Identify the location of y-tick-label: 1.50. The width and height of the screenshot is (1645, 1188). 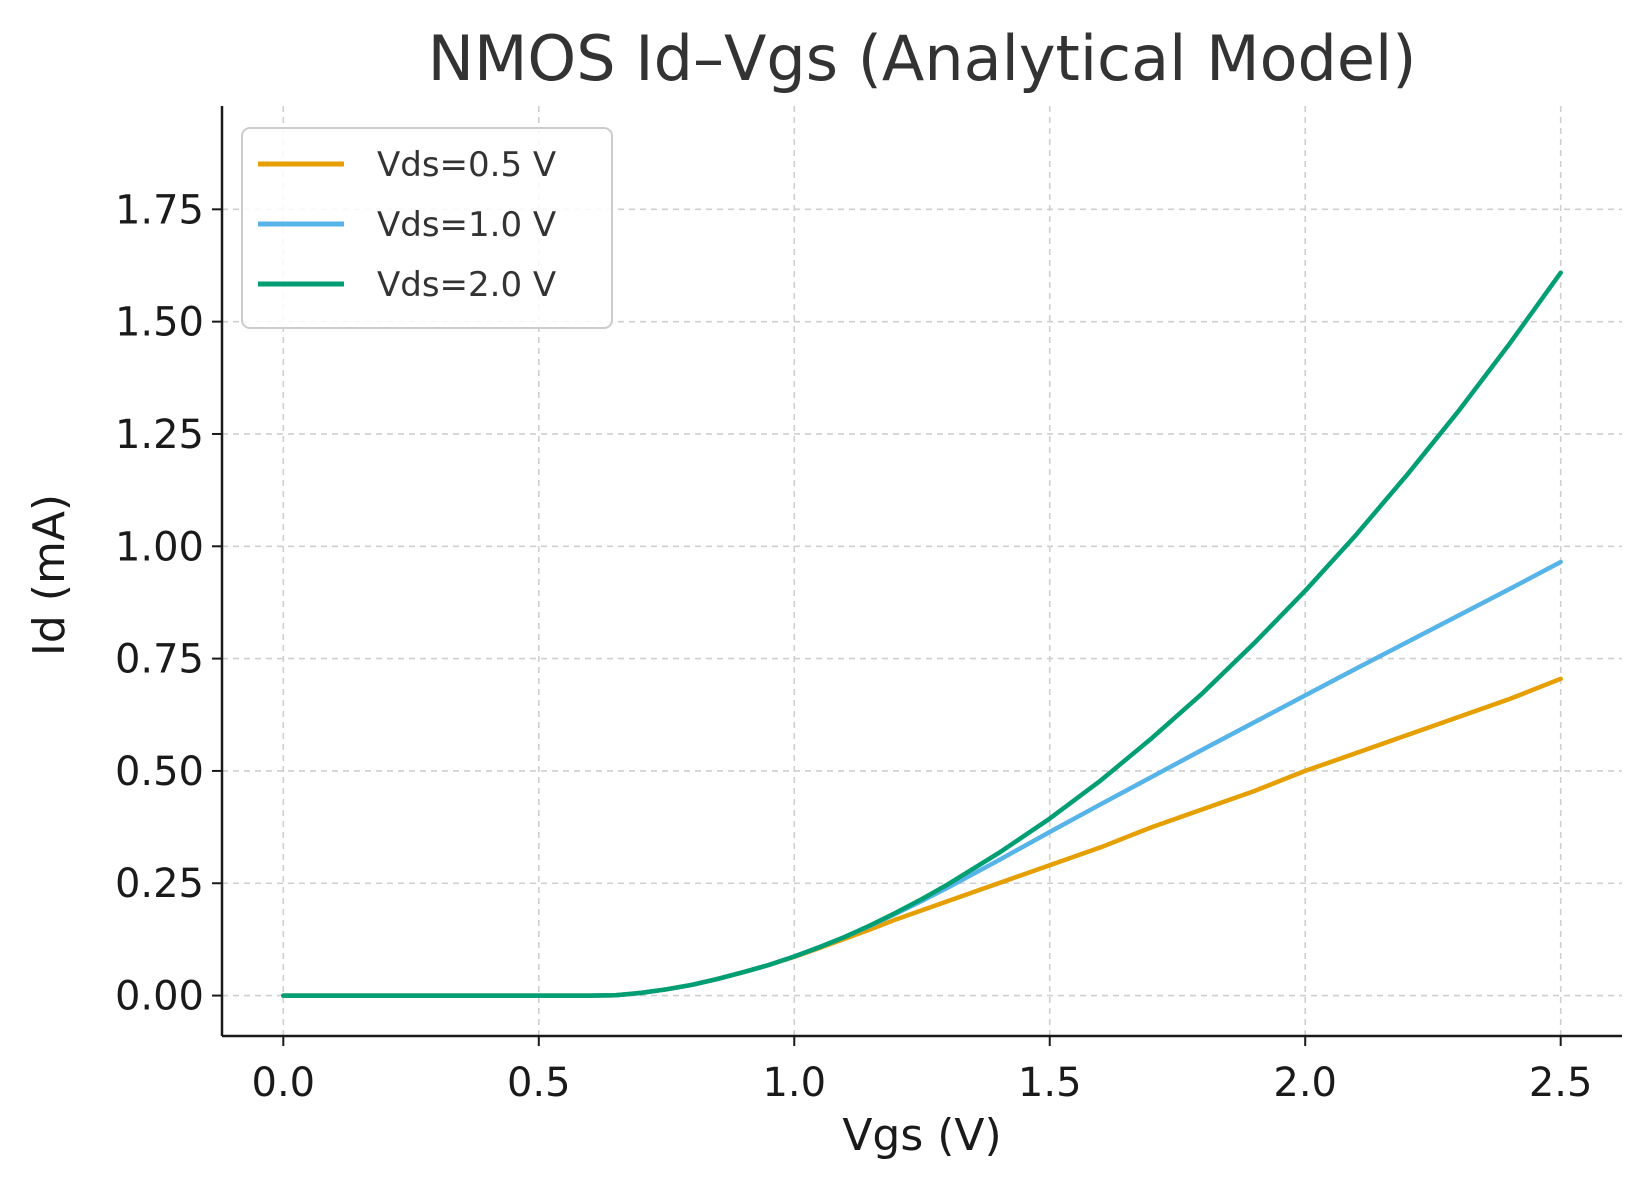
(159, 323).